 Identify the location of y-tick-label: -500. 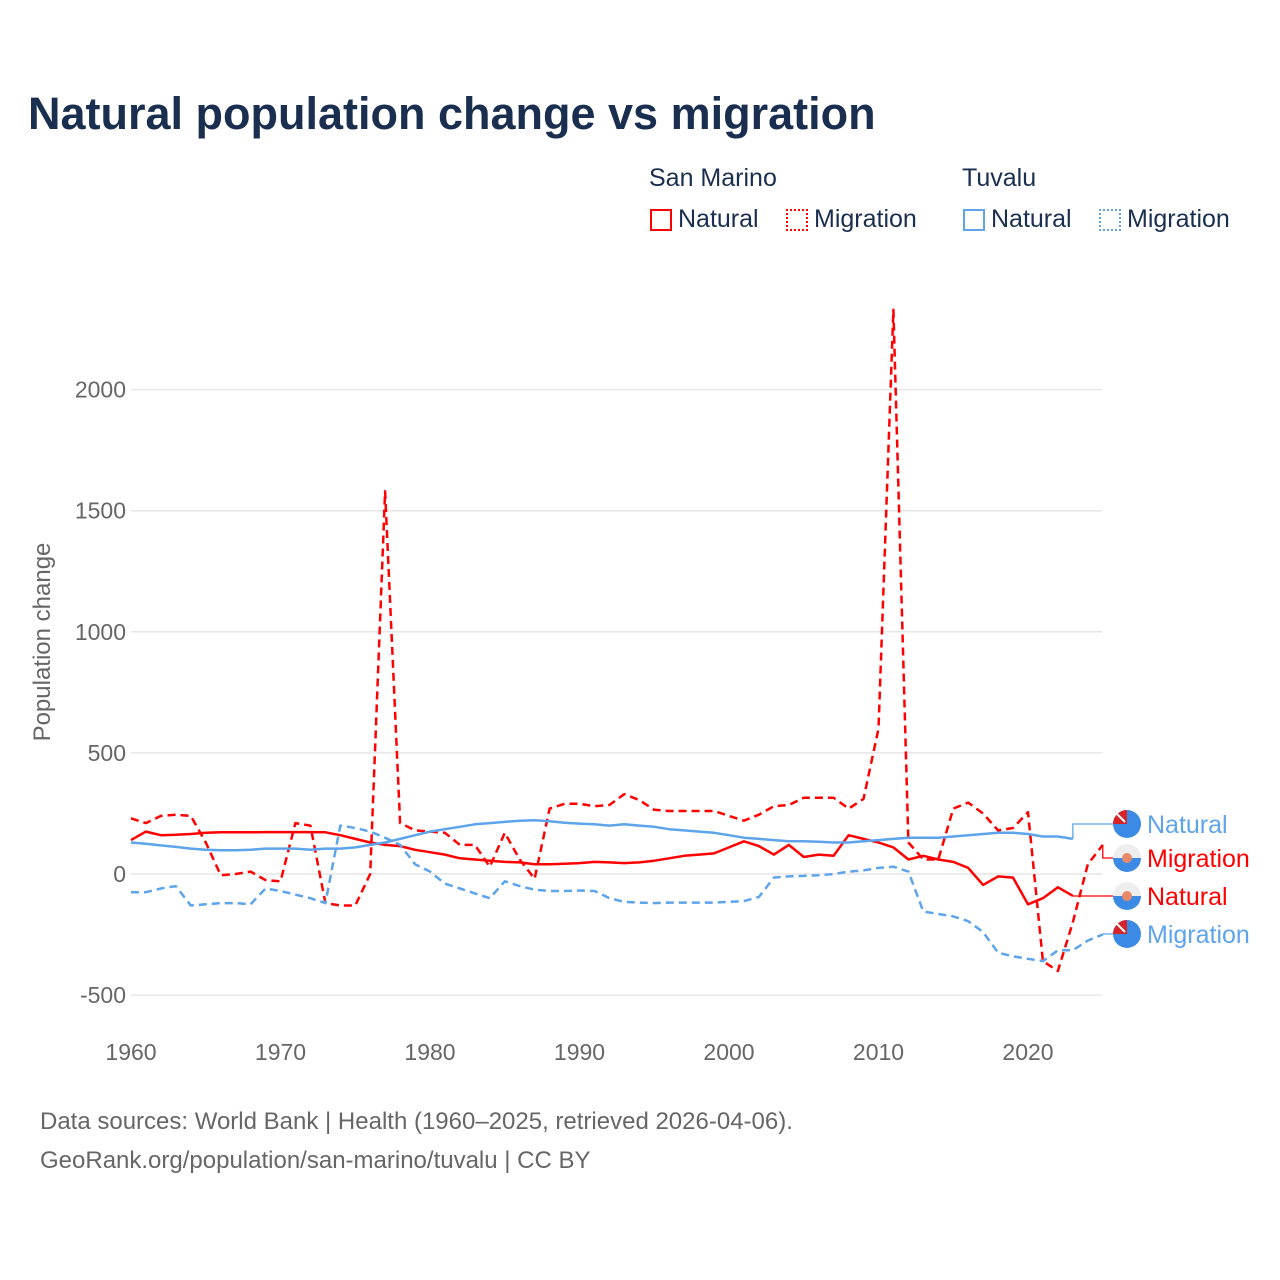
(103, 995).